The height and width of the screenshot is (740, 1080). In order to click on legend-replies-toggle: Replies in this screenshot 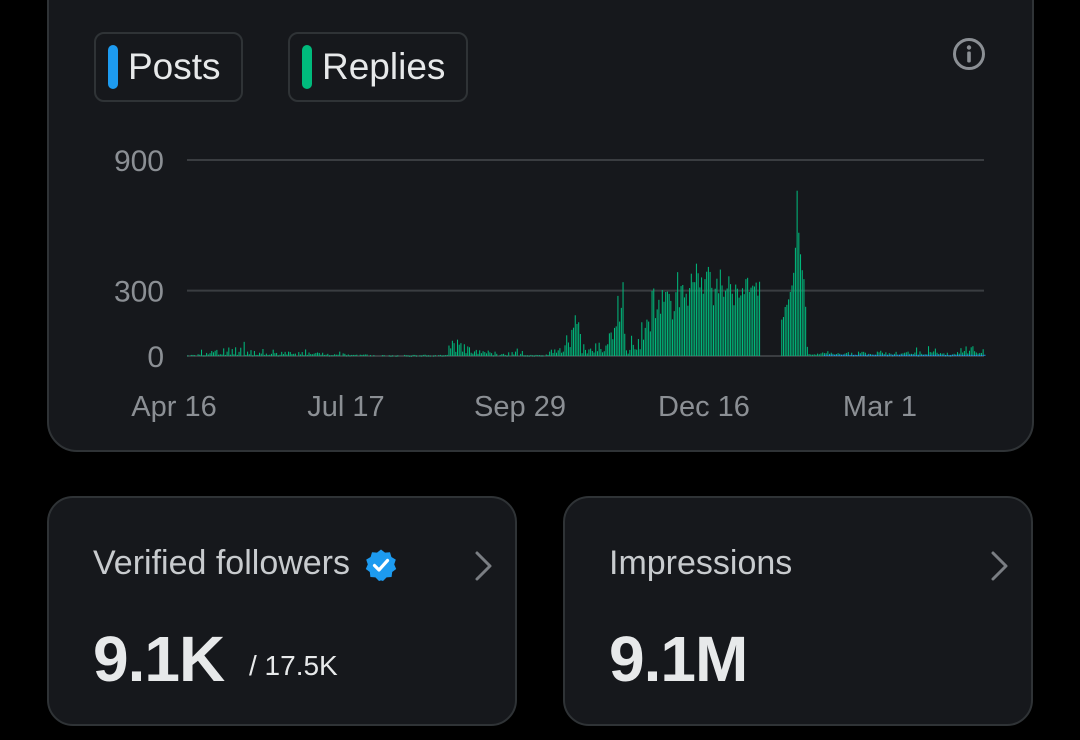, I will do `click(378, 67)`.